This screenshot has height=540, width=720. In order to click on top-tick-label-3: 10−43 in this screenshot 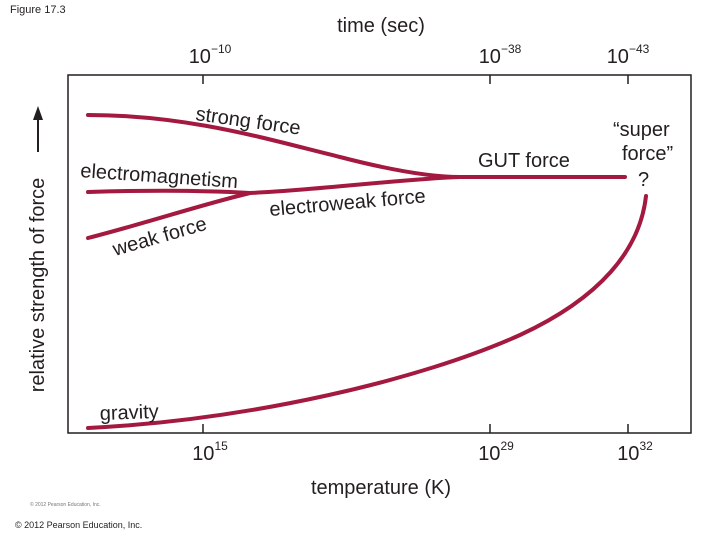, I will do `click(628, 55)`.